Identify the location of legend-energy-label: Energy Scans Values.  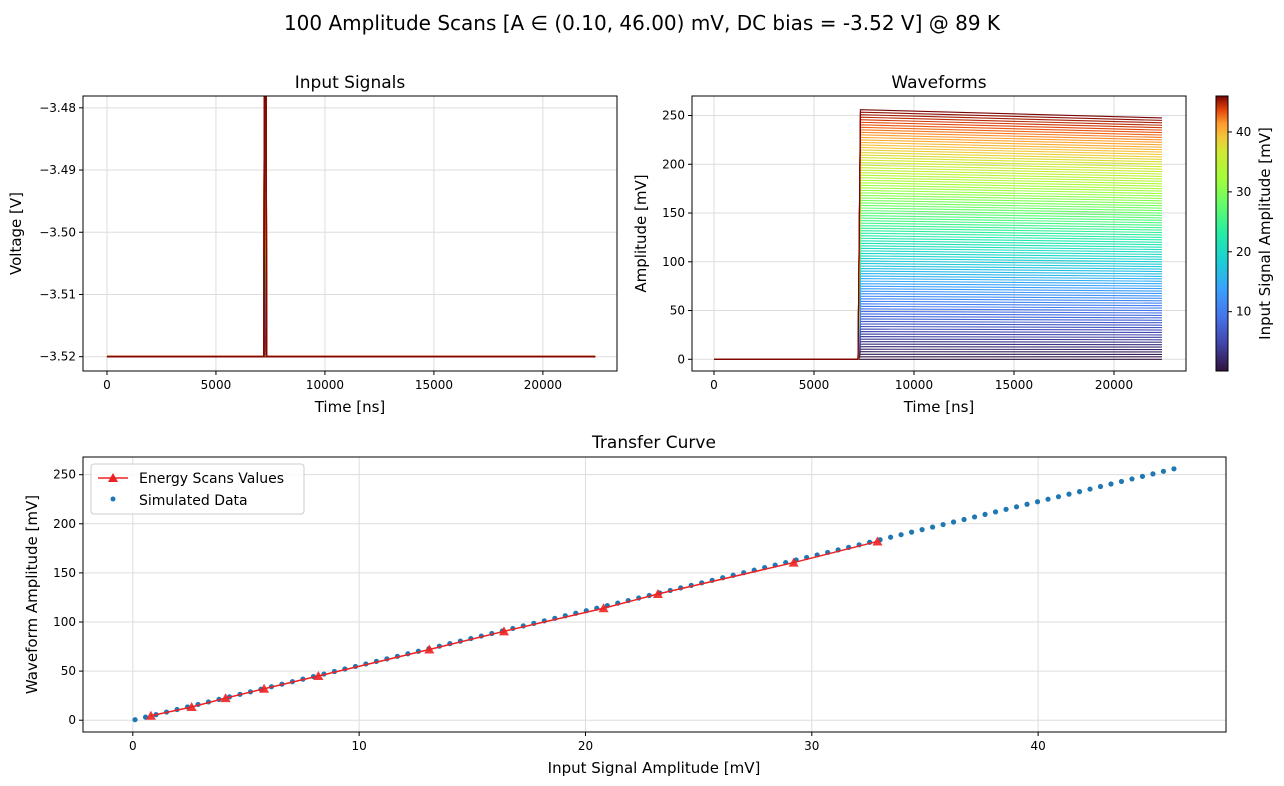
(211, 479).